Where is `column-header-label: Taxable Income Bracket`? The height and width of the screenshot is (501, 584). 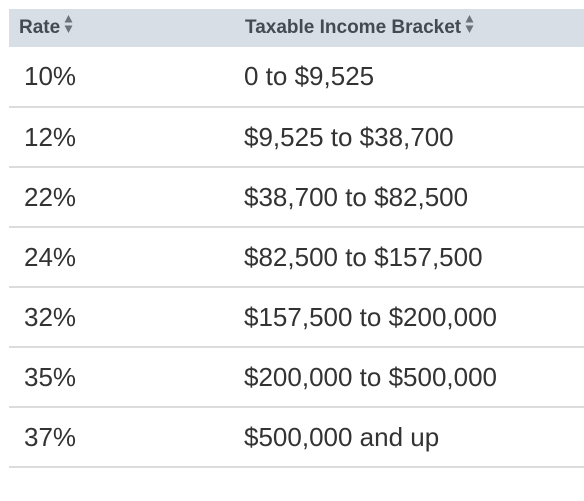 column-header-label: Taxable Income Bracket is located at coordinates (353, 28).